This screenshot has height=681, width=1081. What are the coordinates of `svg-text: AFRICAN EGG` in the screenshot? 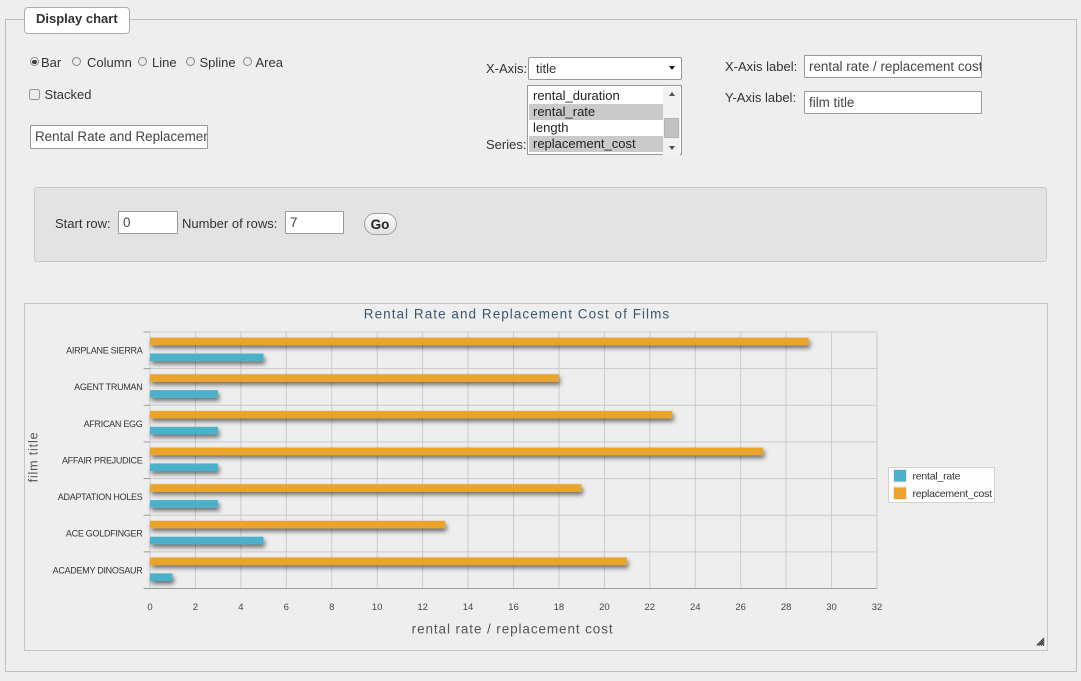 It's located at (113, 424).